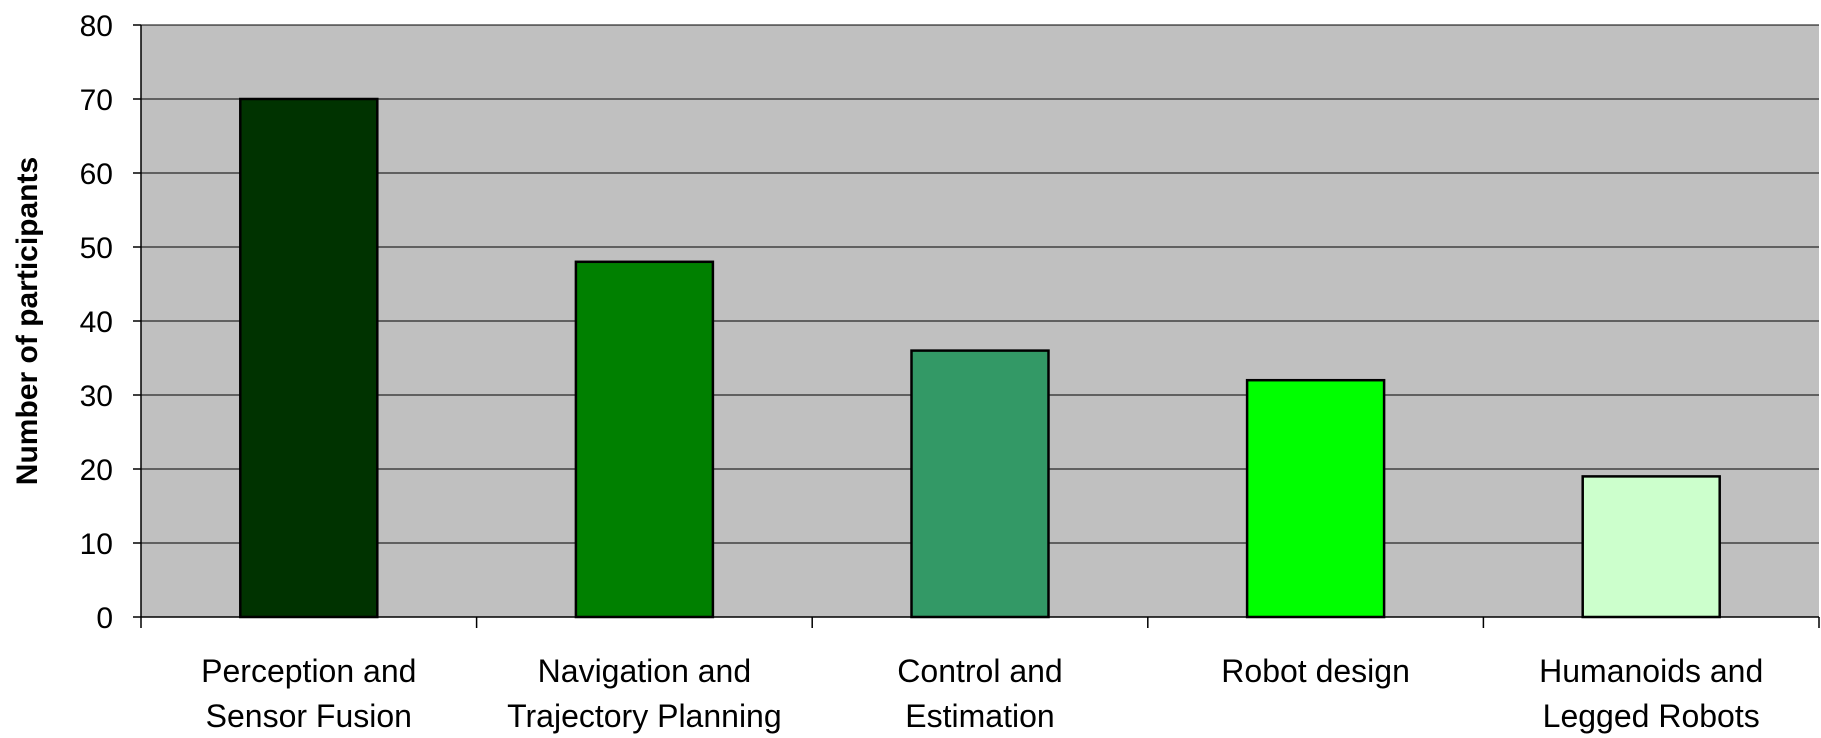 This screenshot has height=738, width=1821. I want to click on category-label: Control and Estimation, so click(979, 693).